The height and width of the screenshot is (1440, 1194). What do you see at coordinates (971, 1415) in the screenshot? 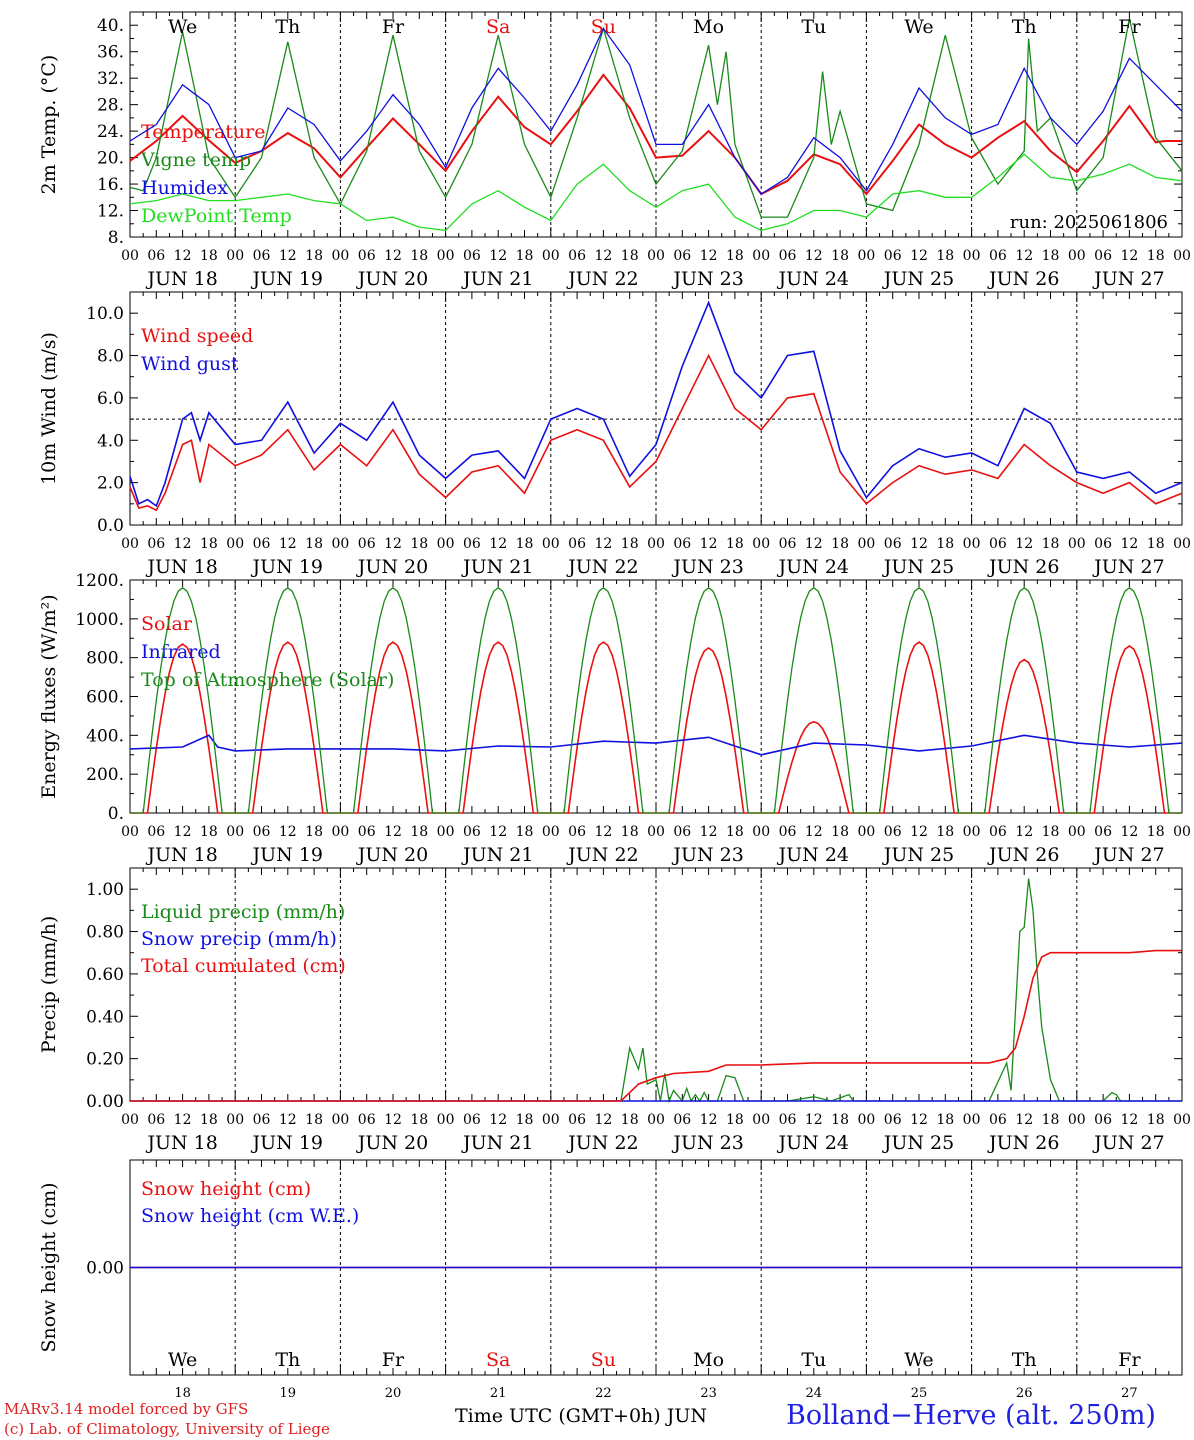
I see `station-label: Bolland−Herve (alt. 250m)` at bounding box center [971, 1415].